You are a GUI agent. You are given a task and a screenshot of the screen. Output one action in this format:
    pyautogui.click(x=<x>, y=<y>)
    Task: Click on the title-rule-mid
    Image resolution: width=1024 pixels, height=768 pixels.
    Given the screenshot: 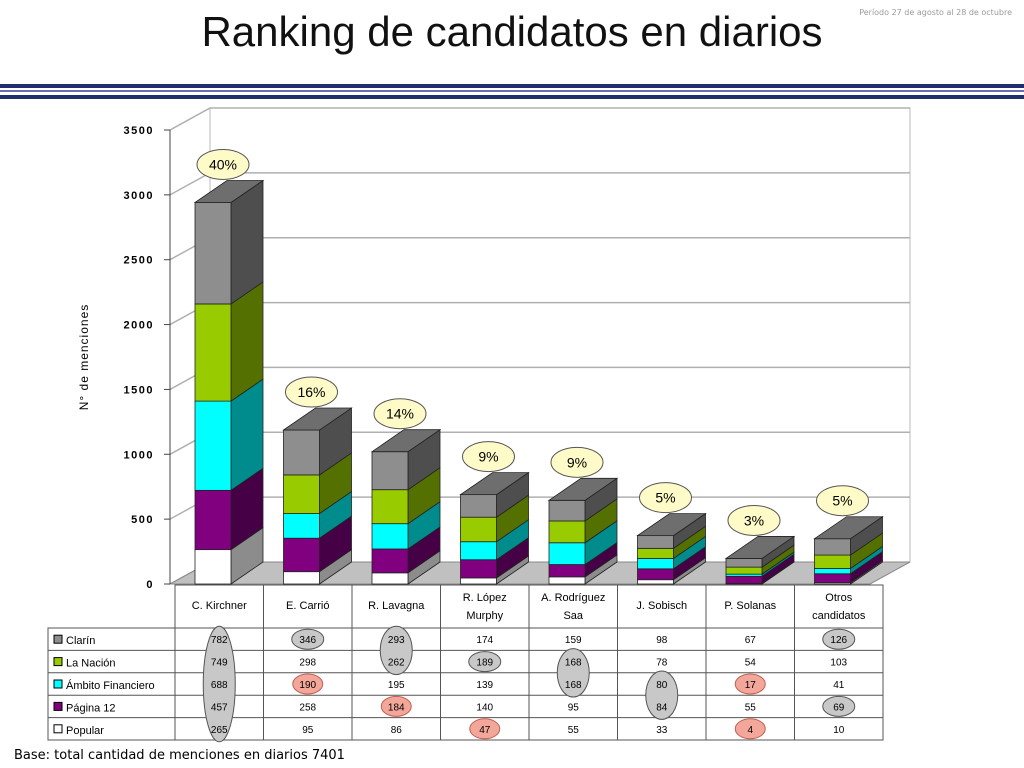 What is the action you would take?
    pyautogui.click(x=512, y=91)
    